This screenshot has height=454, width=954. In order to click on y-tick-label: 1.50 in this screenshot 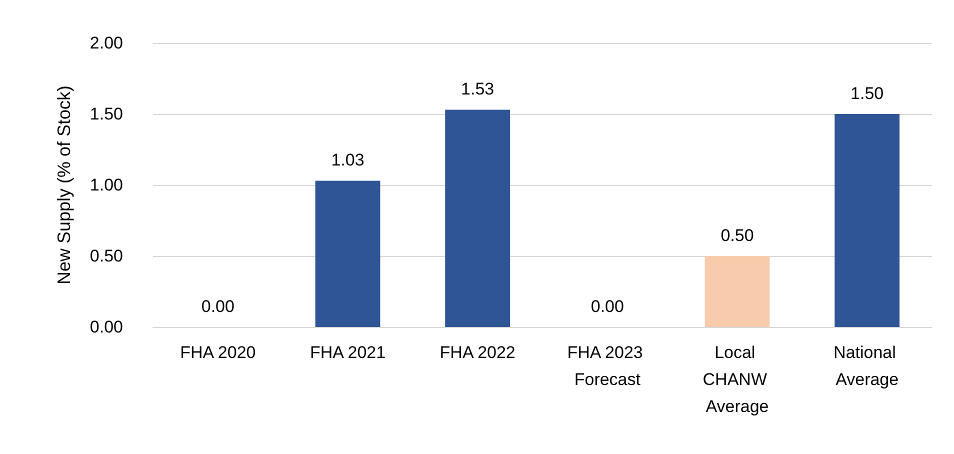, I will do `click(106, 114)`.